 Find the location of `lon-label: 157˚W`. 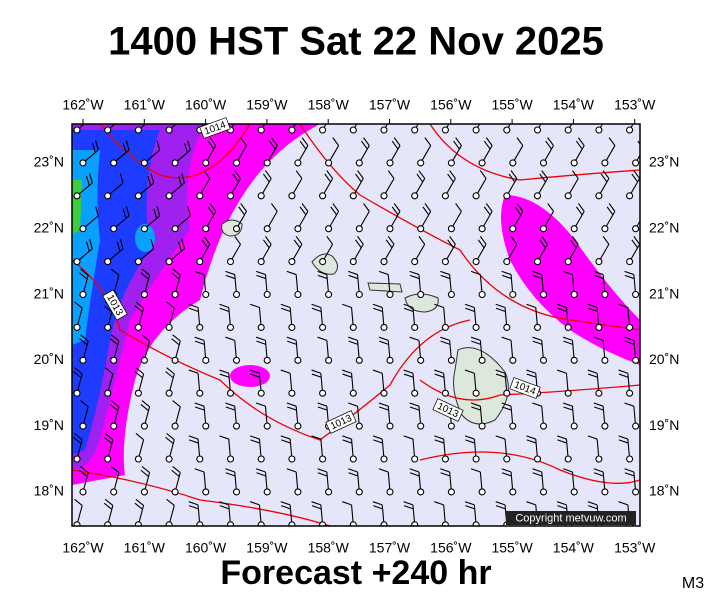

lon-label: 157˚W is located at coordinates (390, 105).